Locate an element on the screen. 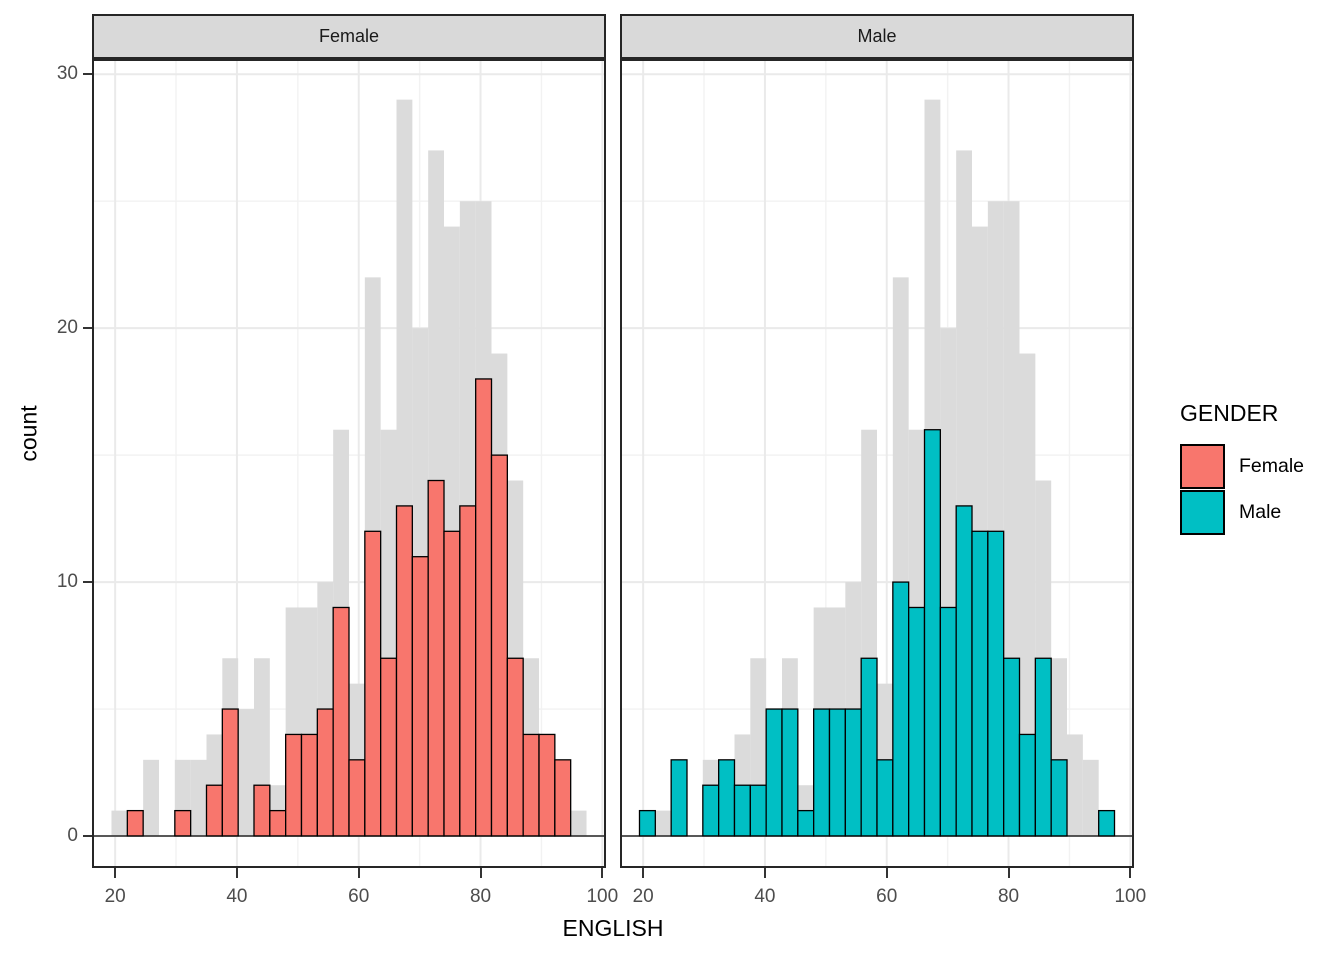  legend-swatch-female is located at coordinates (1202, 466).